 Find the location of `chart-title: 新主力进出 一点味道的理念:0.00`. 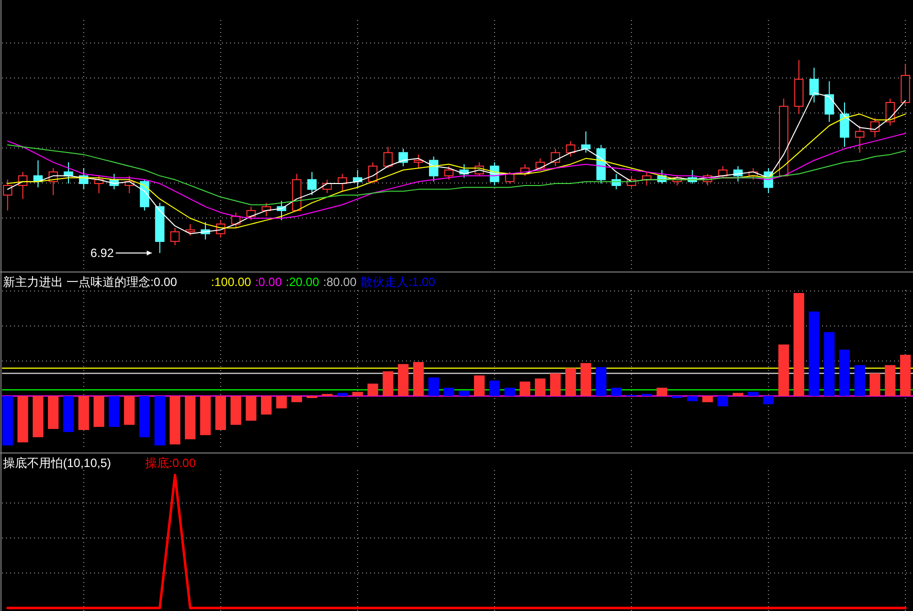

chart-title: 新主力进出 一点味道的理念:0.00 is located at coordinates (90, 282).